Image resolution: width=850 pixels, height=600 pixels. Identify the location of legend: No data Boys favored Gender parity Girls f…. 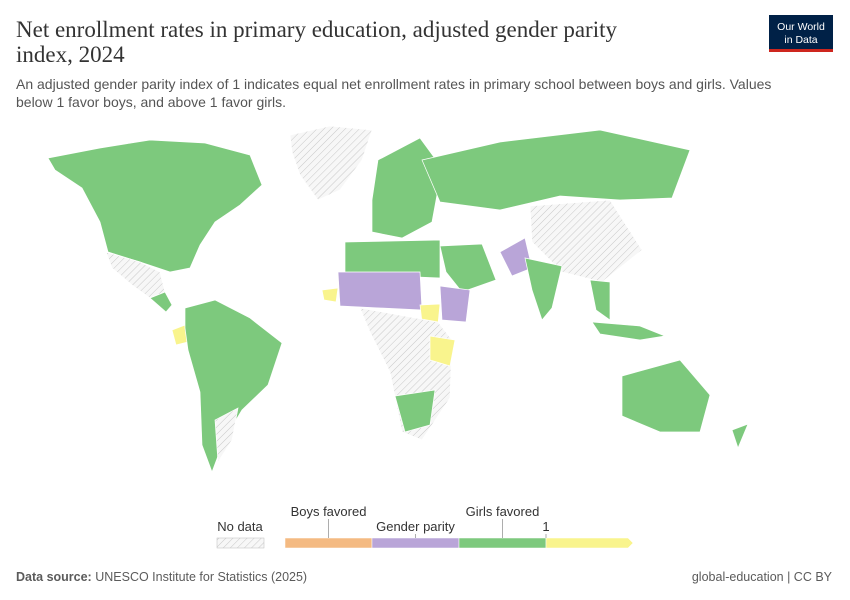
(425, 526).